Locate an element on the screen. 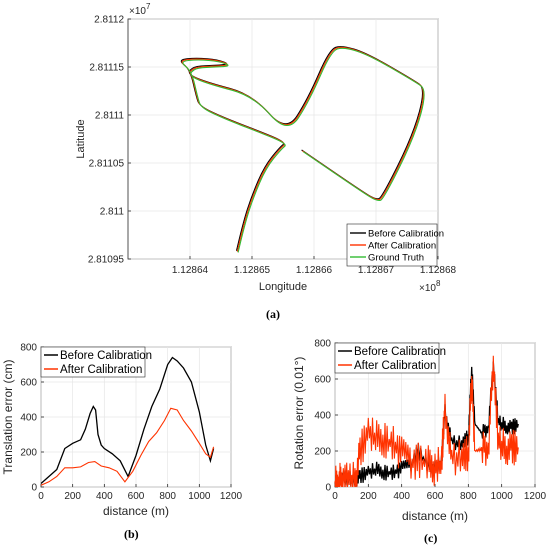 The image size is (546, 550). chart-c-legend-label-after: After Calibration is located at coordinates (395, 366).